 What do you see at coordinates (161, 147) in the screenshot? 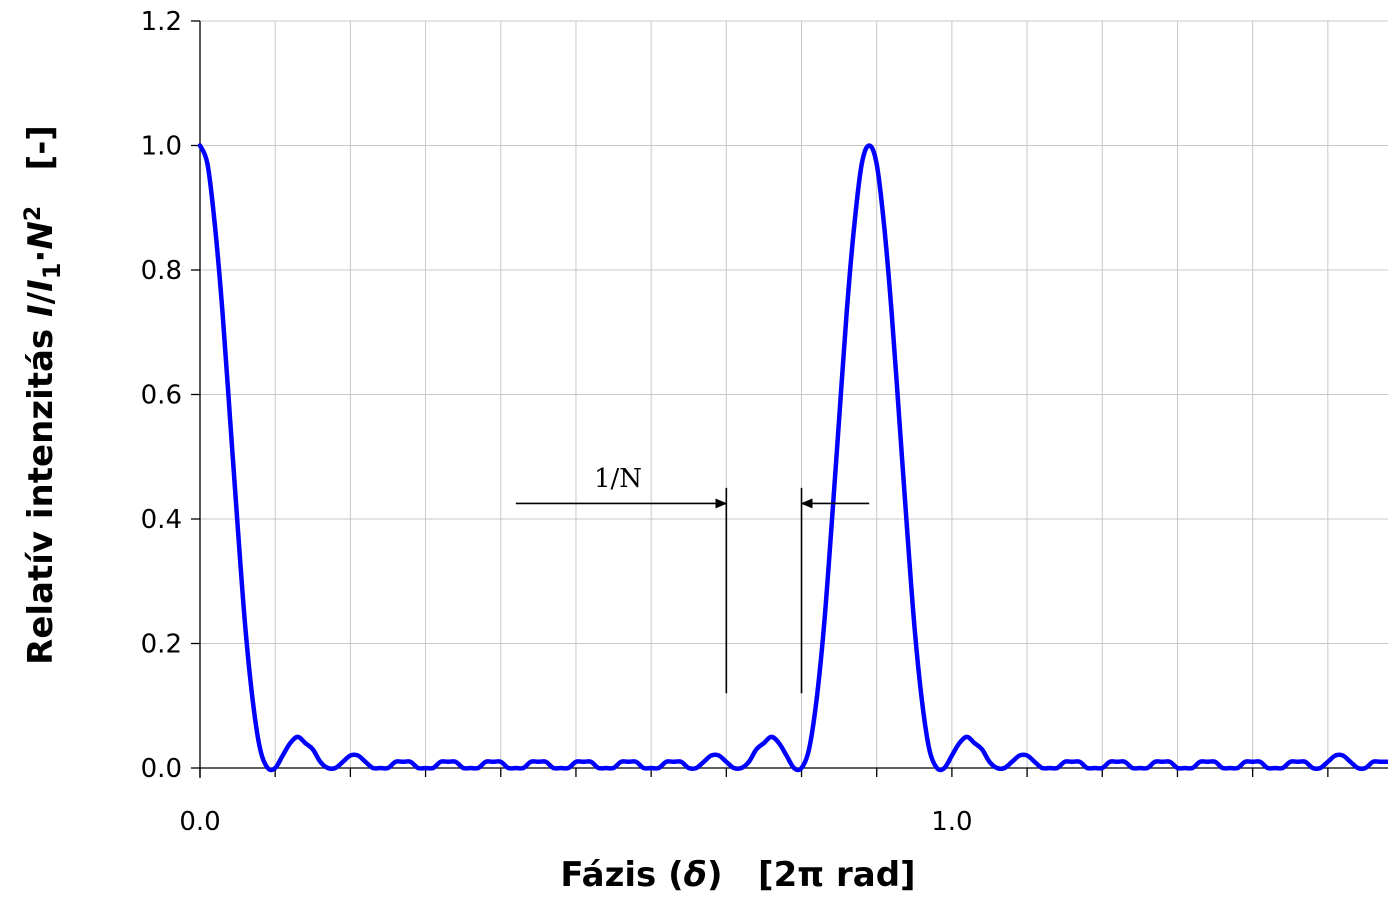
I see `y-tick-label: 1.0` at bounding box center [161, 147].